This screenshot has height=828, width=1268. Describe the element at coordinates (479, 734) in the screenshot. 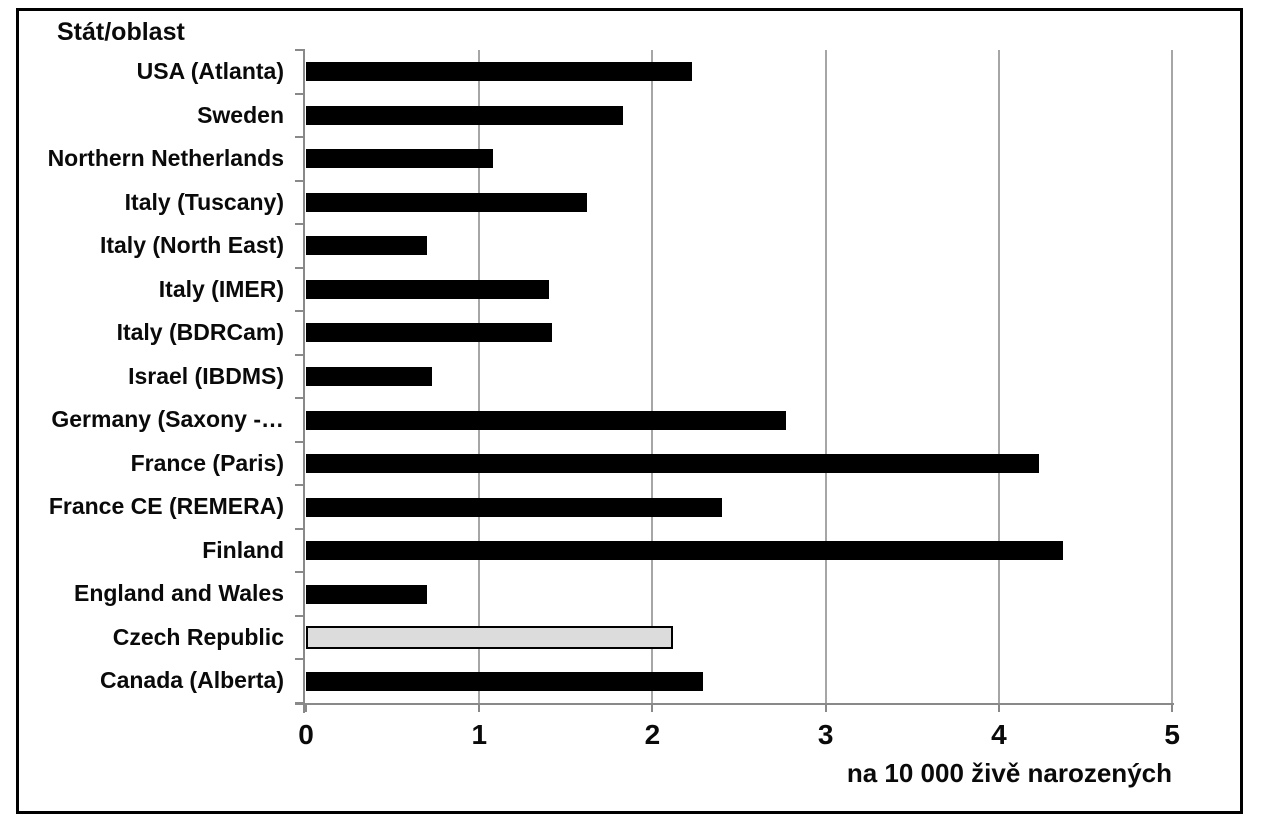

I see `value-tick-label-1: 1` at that location.